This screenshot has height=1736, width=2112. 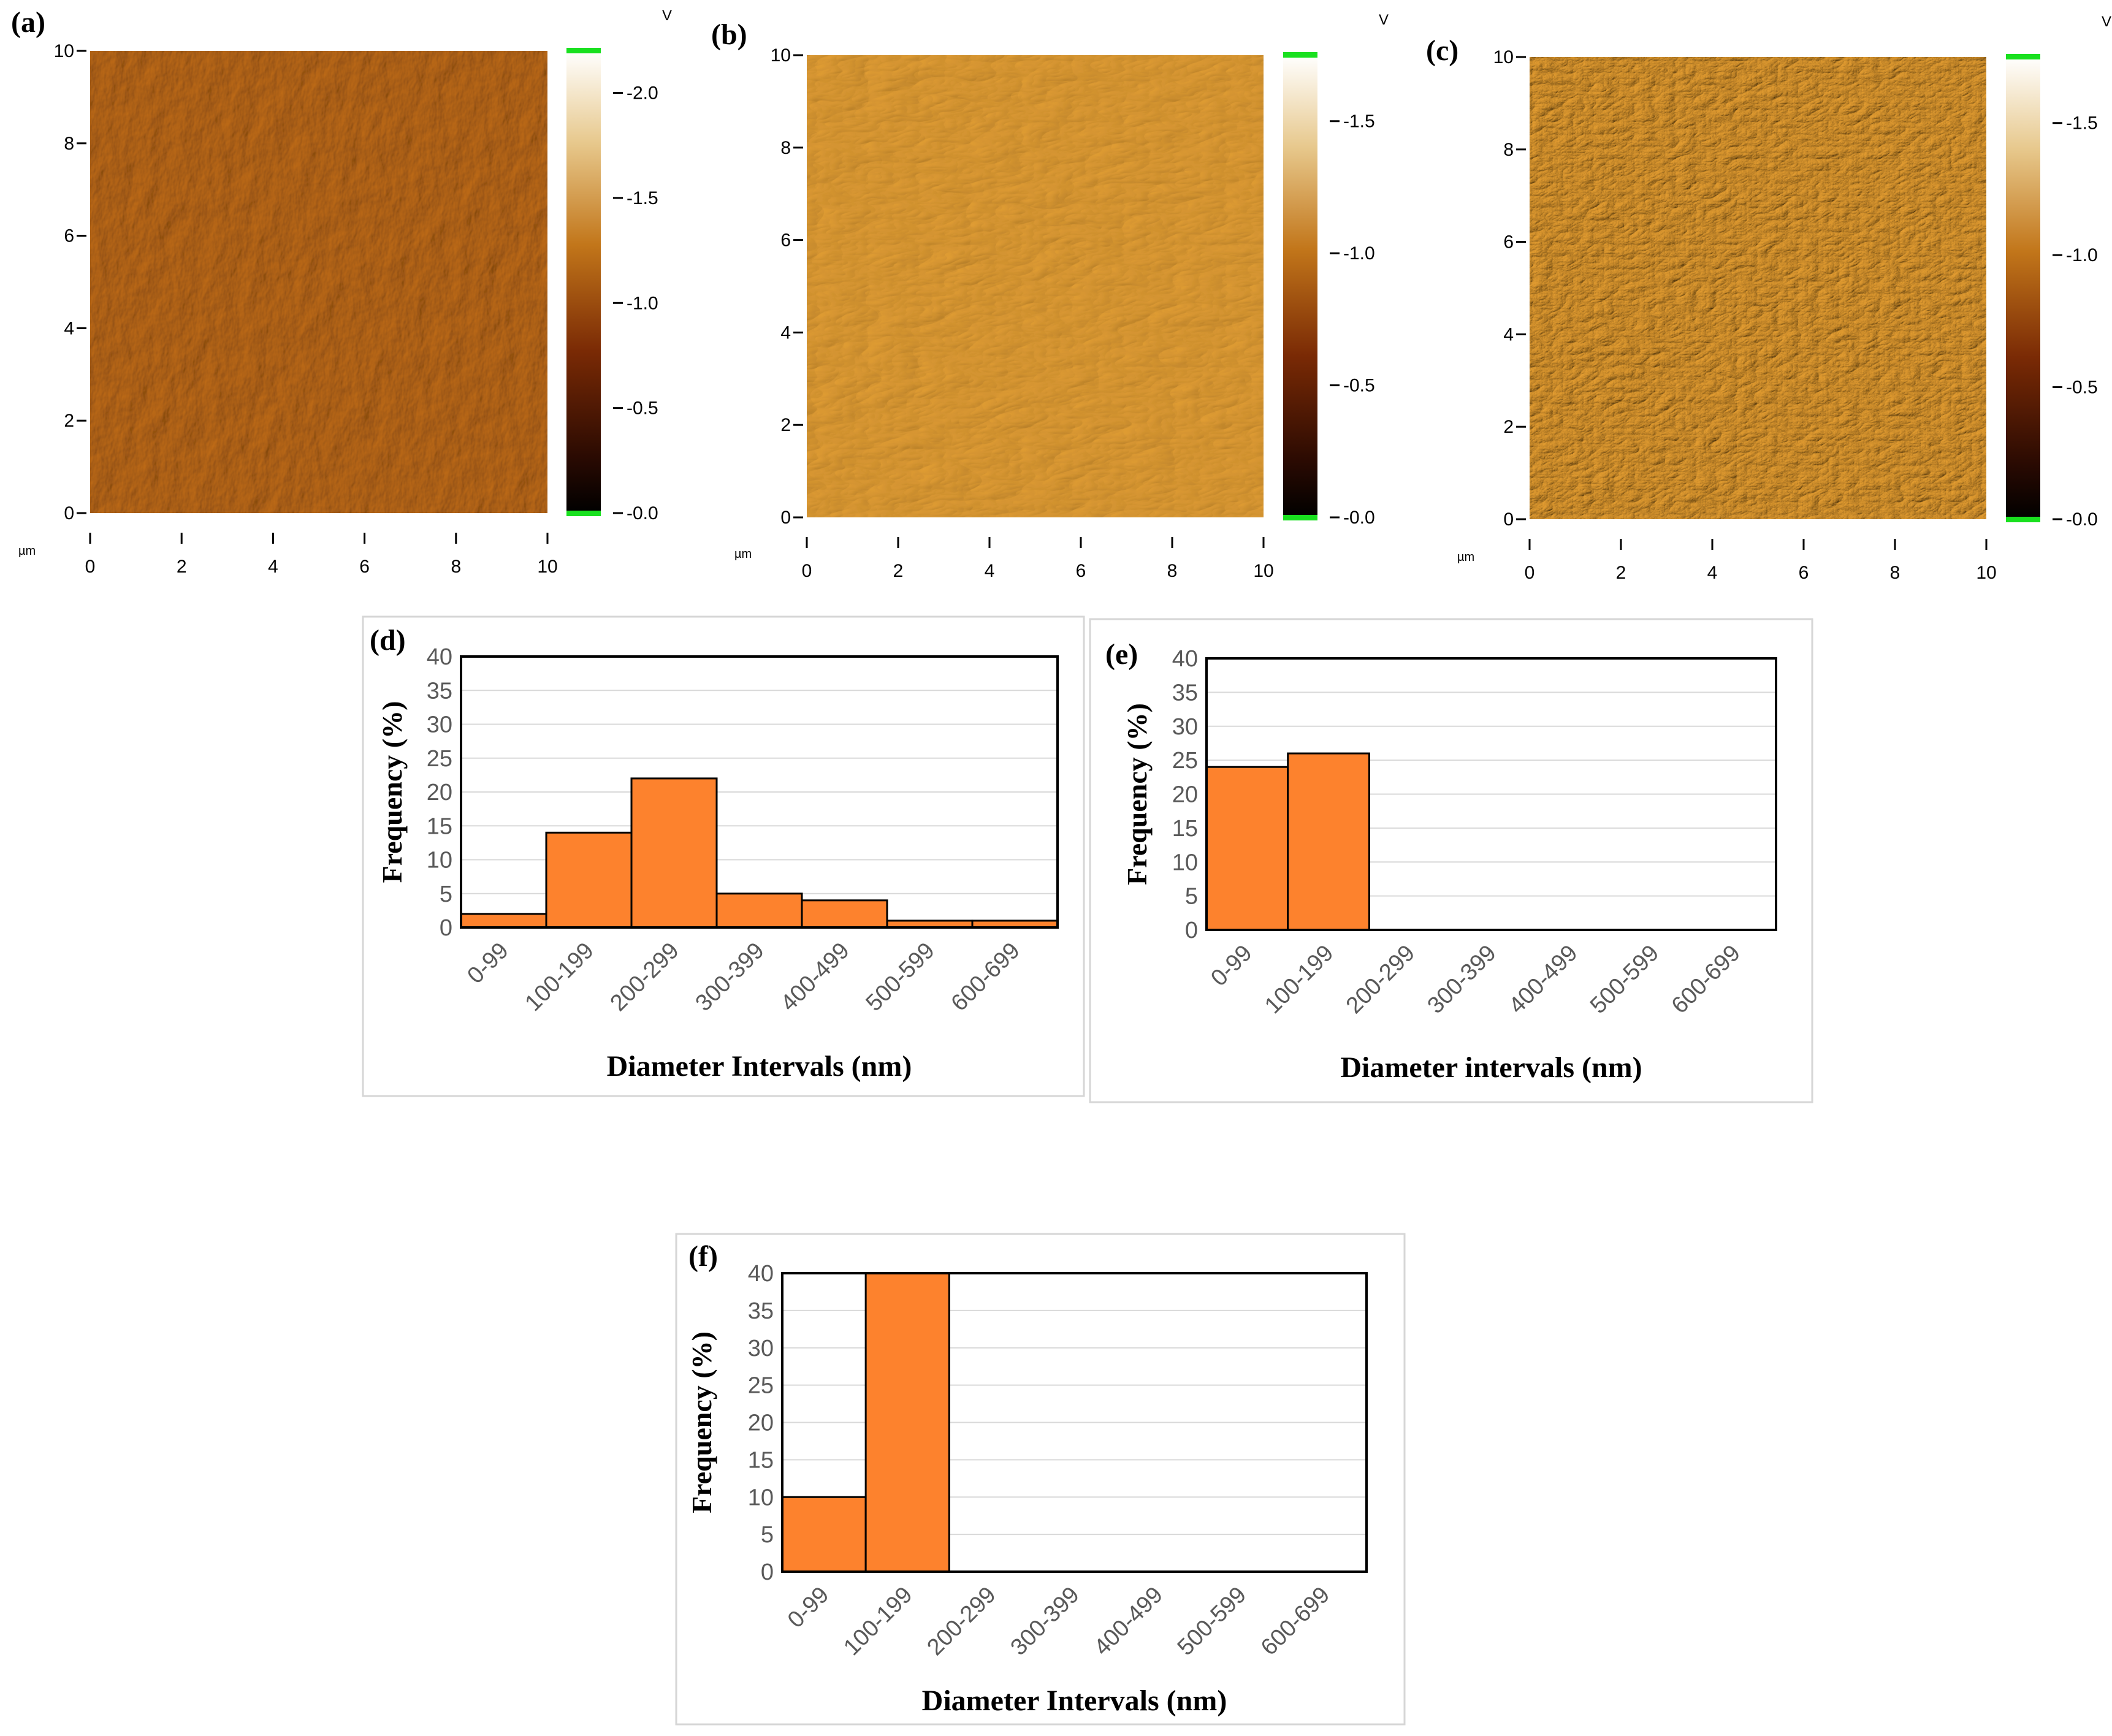 What do you see at coordinates (1172, 571) in the screenshot?
I see `x-tick-label: 8` at bounding box center [1172, 571].